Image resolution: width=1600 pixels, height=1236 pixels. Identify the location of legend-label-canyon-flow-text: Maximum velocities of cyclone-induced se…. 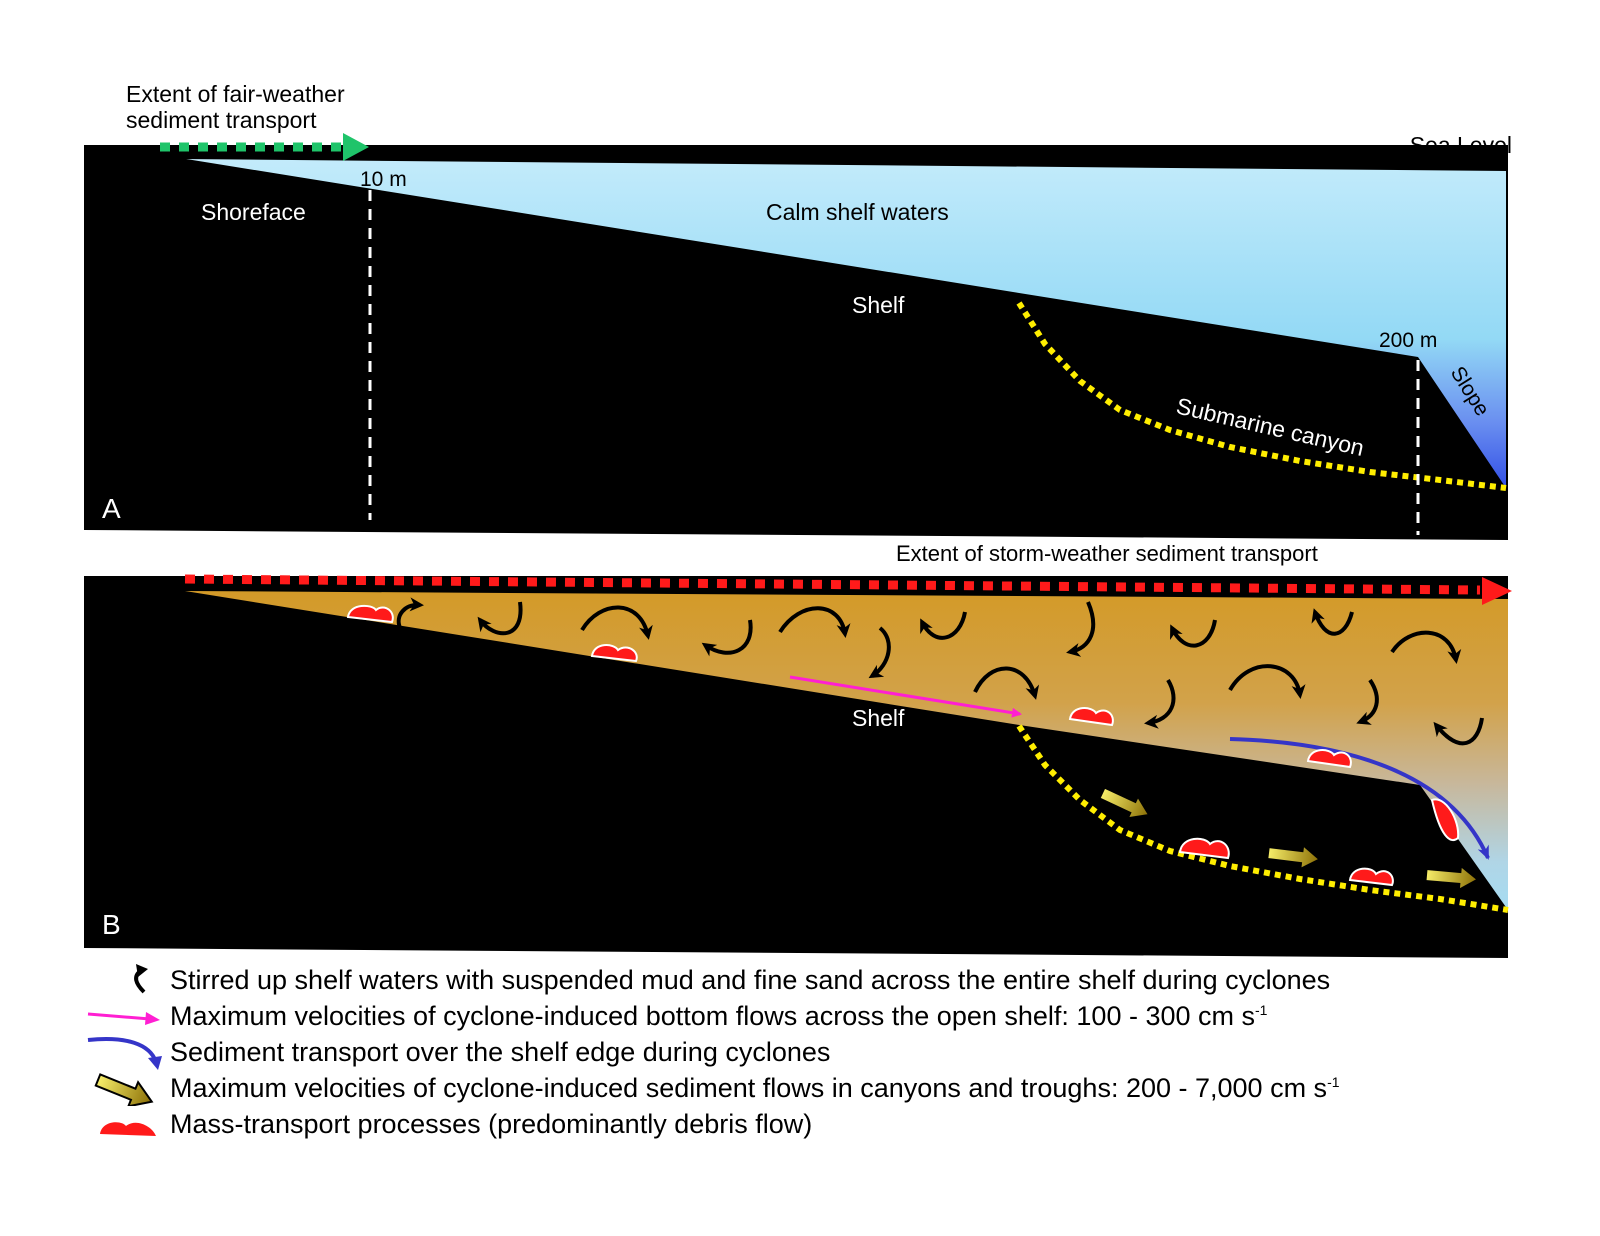
(749, 1087).